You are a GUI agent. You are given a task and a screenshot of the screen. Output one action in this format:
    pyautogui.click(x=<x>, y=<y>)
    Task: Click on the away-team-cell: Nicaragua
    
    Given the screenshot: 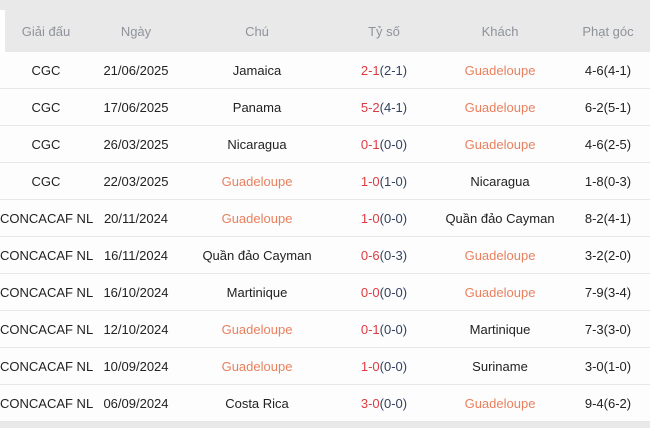 What is the action you would take?
    pyautogui.click(x=500, y=181)
    